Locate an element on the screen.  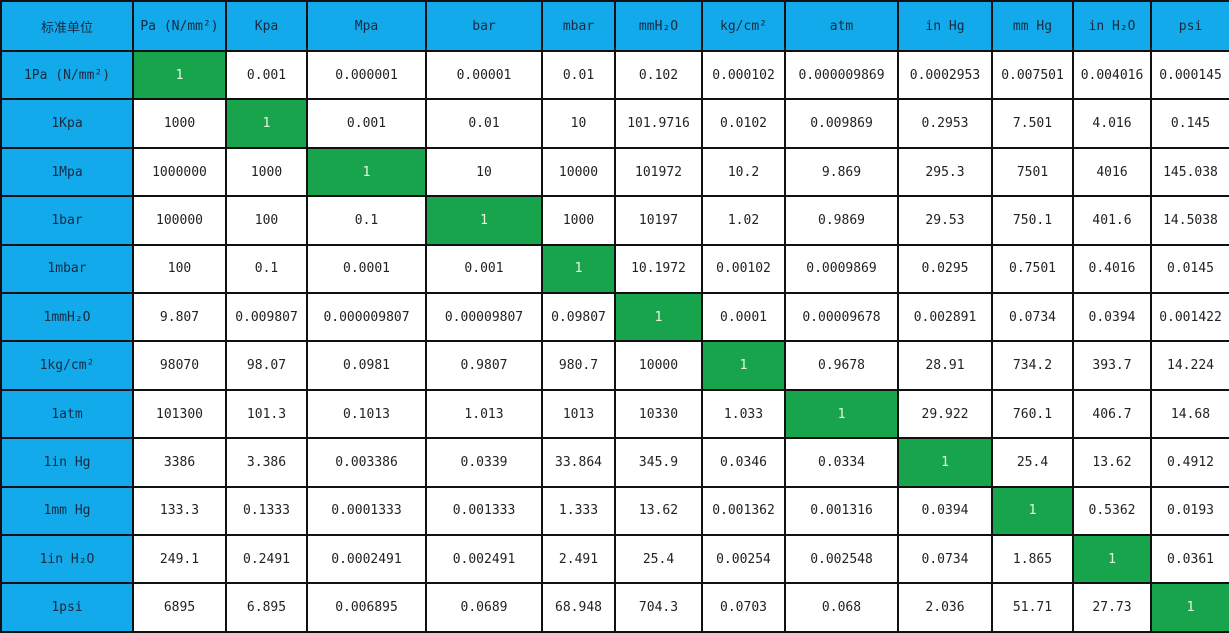
table-cell: 0.001333 is located at coordinates (484, 511).